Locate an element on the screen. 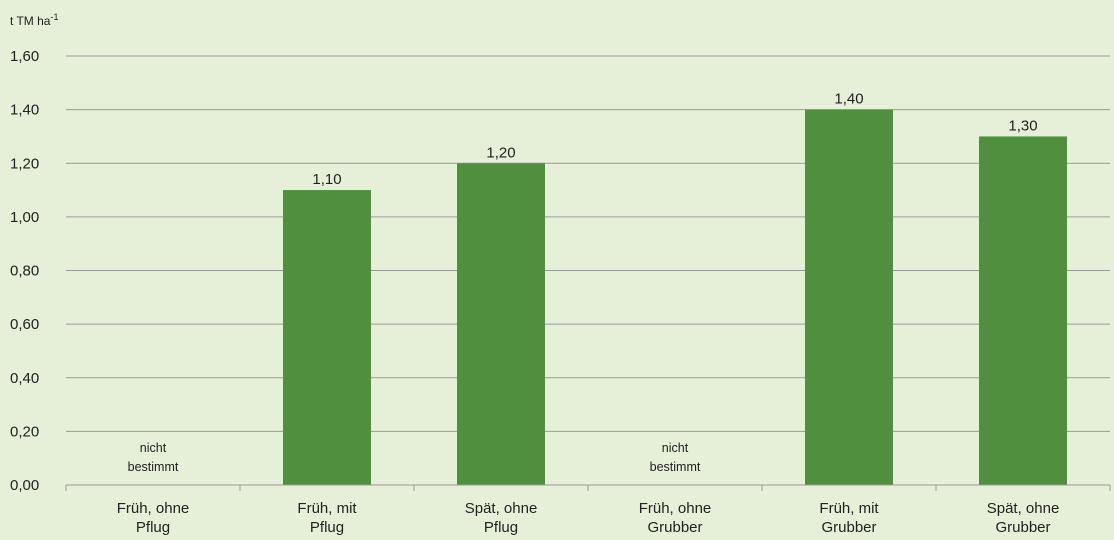 The height and width of the screenshot is (540, 1114). y-tick-label: 1,00 is located at coordinates (24, 217).